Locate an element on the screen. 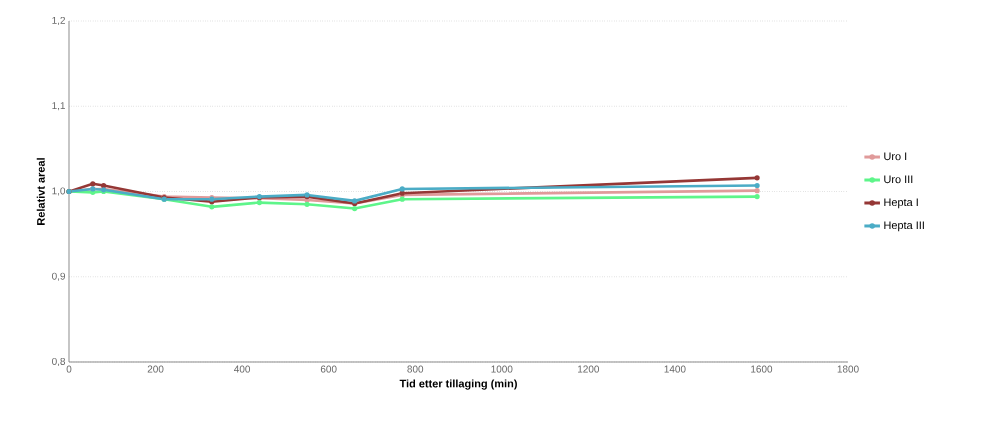 This screenshot has width=1003, height=421. y-axis-title: Relativt areal is located at coordinates (40, 191).